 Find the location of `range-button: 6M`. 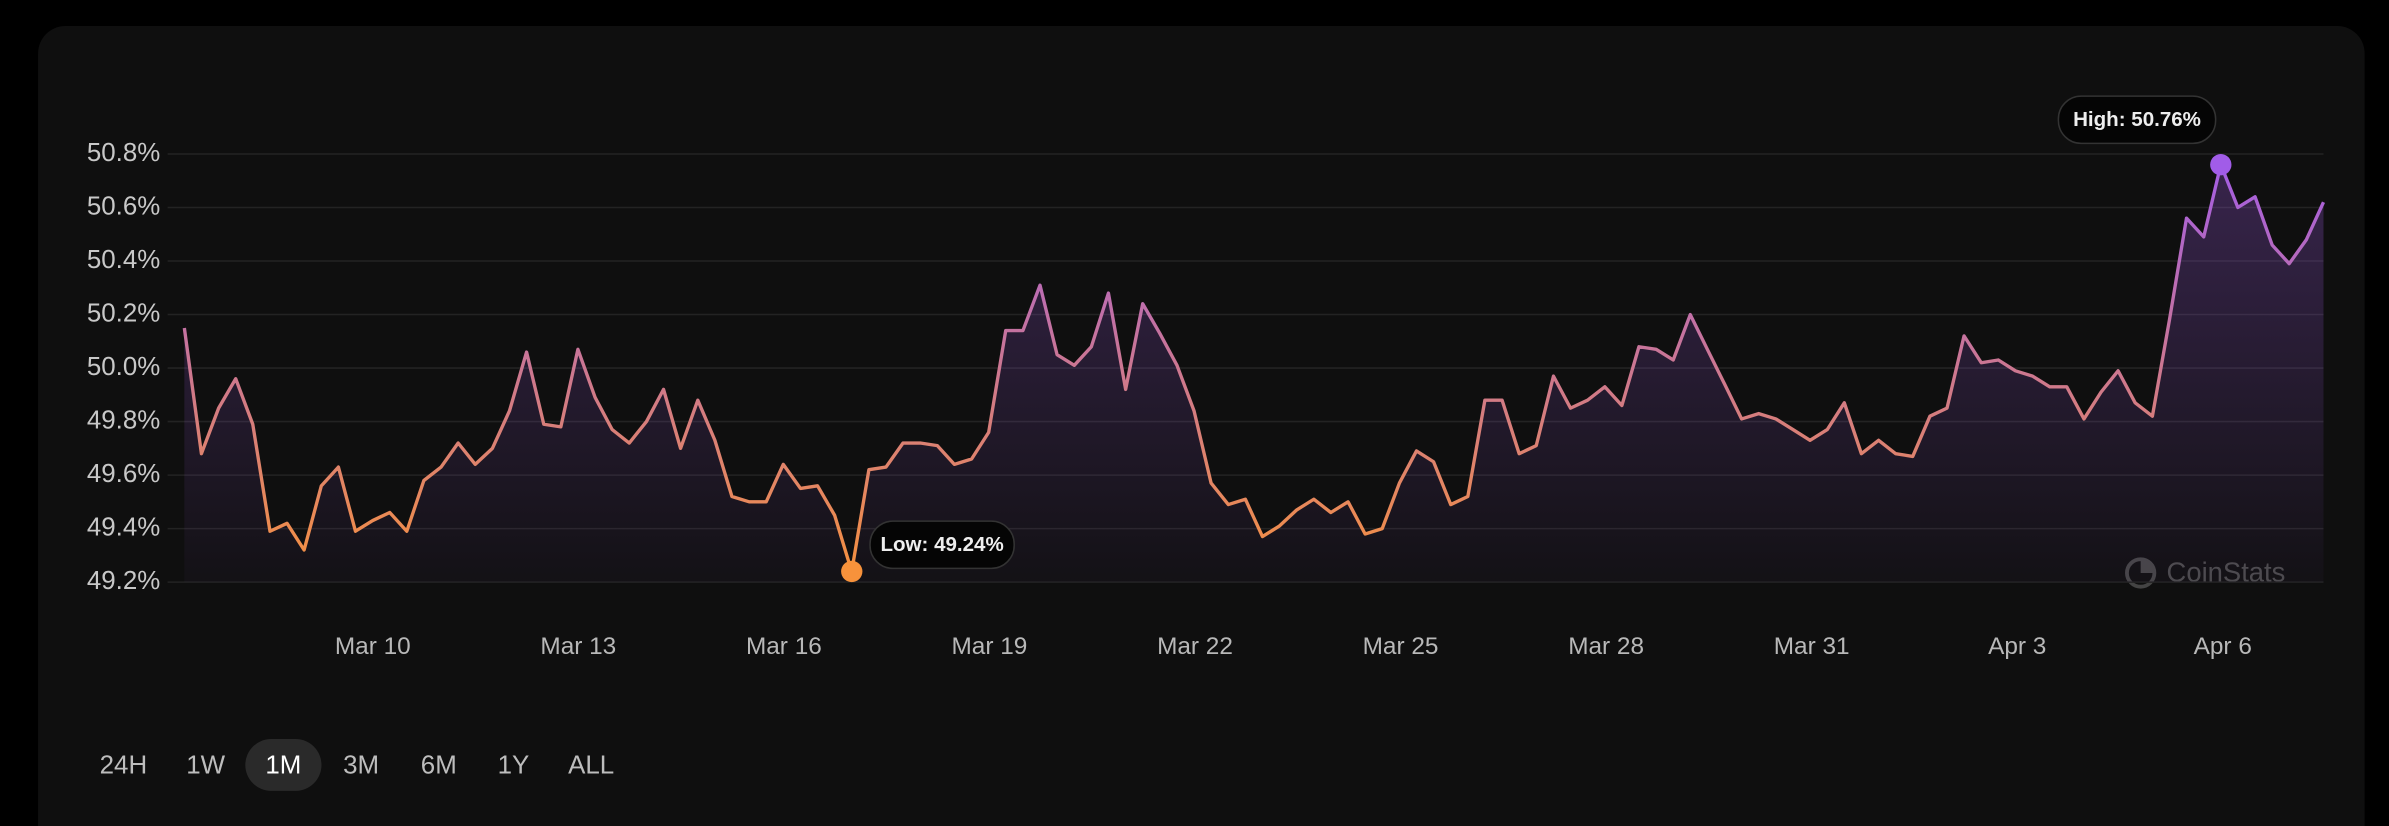

range-button: 6M is located at coordinates (439, 765).